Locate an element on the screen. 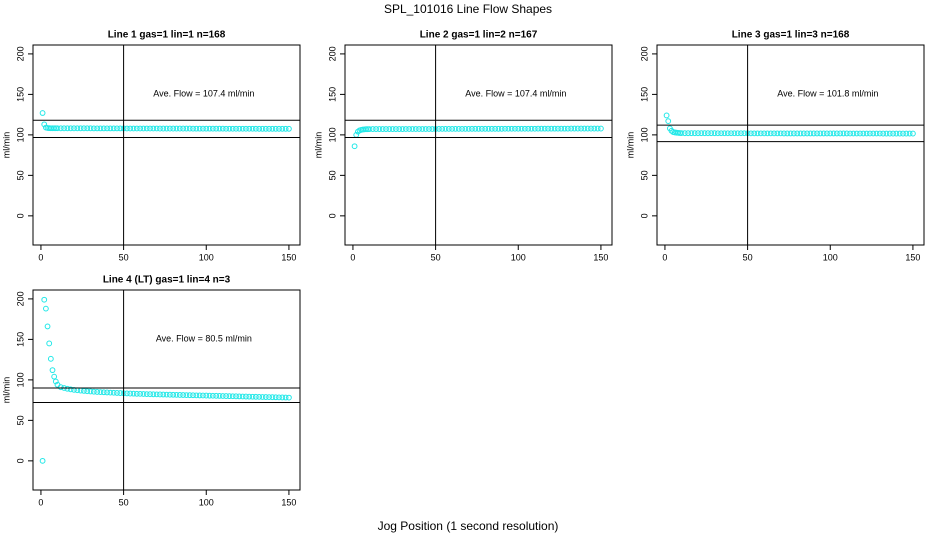 This screenshot has width=936, height=540. x-tick-label: 50 is located at coordinates (748, 257).